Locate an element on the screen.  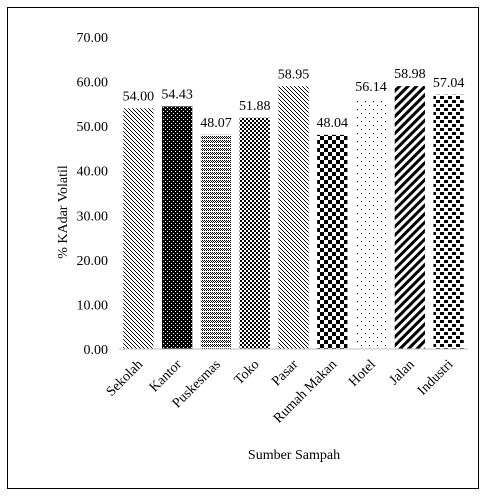
bar-puskesmas is located at coordinates (216, 241).